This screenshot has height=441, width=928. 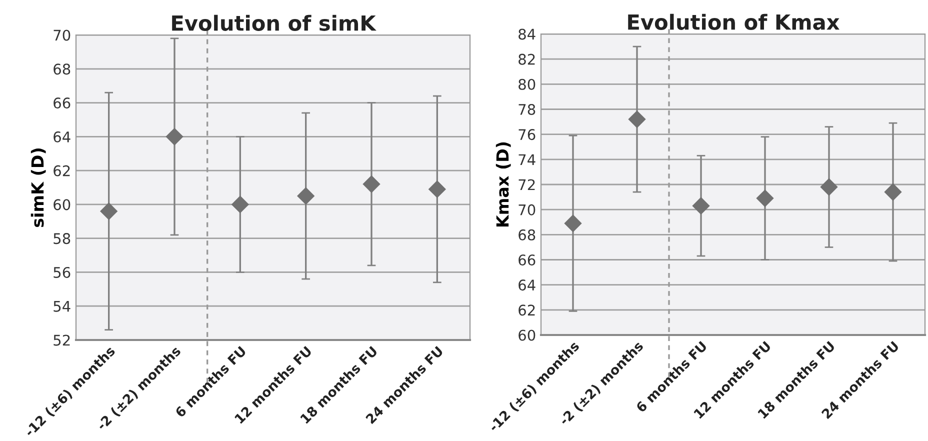 I want to click on y-tick-label: 84, so click(x=527, y=34).